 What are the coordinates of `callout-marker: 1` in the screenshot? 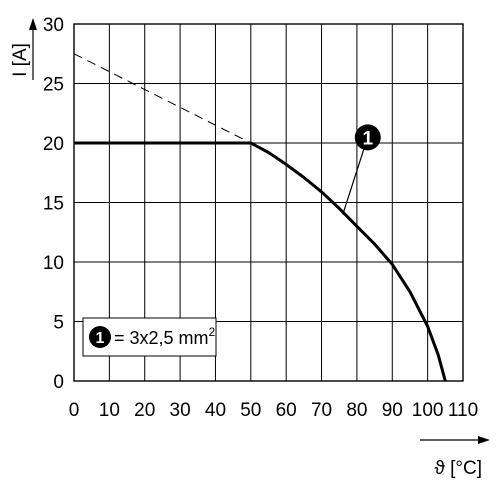 It's located at (367, 138).